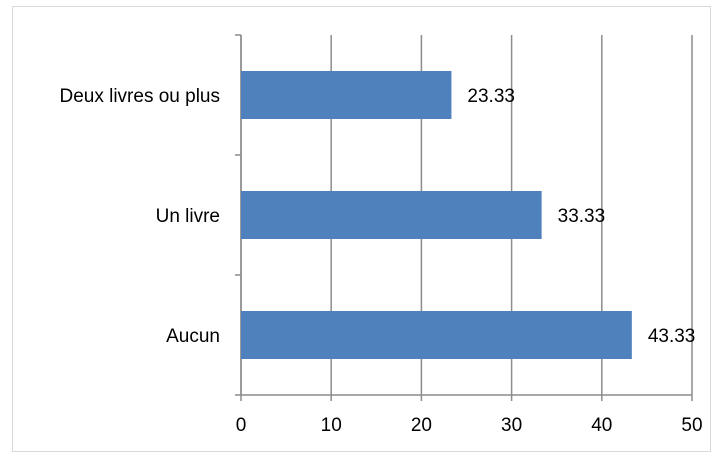 This screenshot has width=724, height=457. I want to click on x-tick-label: 50, so click(691, 425).